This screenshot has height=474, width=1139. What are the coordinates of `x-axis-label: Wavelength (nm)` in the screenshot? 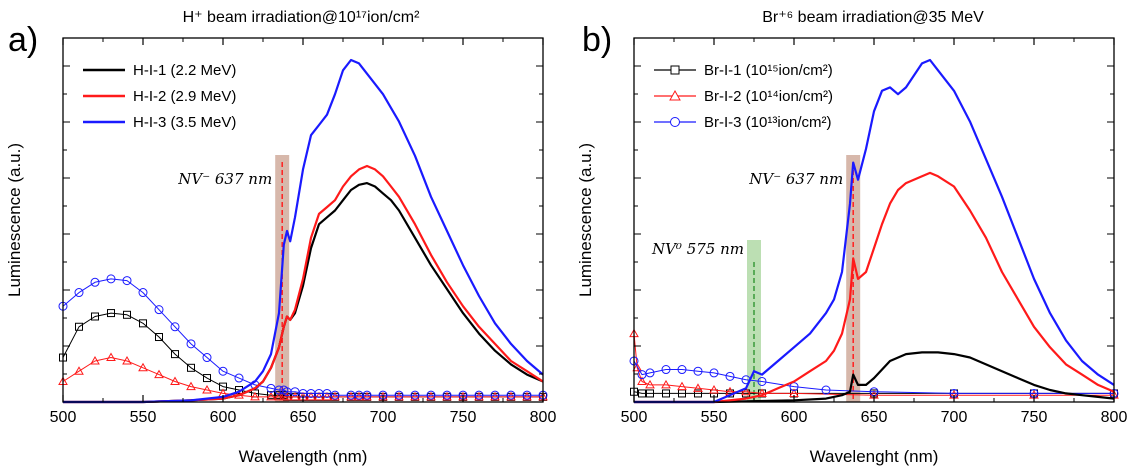 It's located at (303, 456).